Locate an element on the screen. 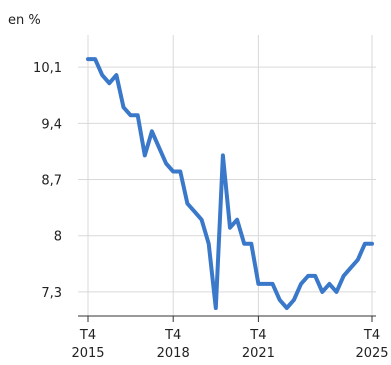 The image size is (391, 365). x-tick-year: 2021 is located at coordinates (258, 353).